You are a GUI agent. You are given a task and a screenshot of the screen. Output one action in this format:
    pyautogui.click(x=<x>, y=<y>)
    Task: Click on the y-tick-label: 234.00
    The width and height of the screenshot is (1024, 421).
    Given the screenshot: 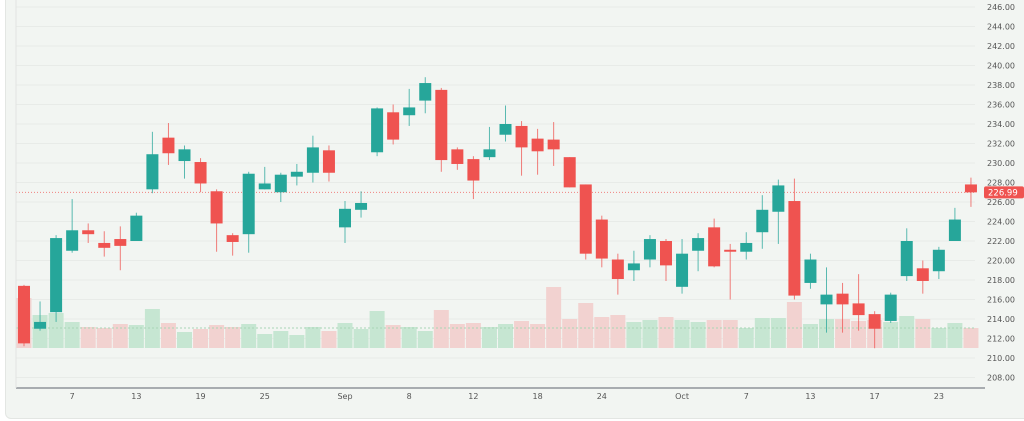 What is the action you would take?
    pyautogui.click(x=1001, y=124)
    